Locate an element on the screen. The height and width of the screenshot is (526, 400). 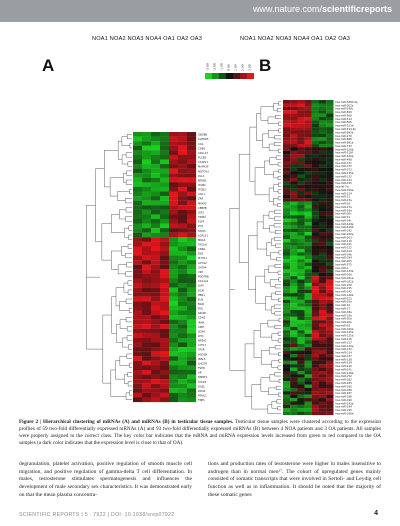
row-label: CAV1 is located at coordinates (201, 194).